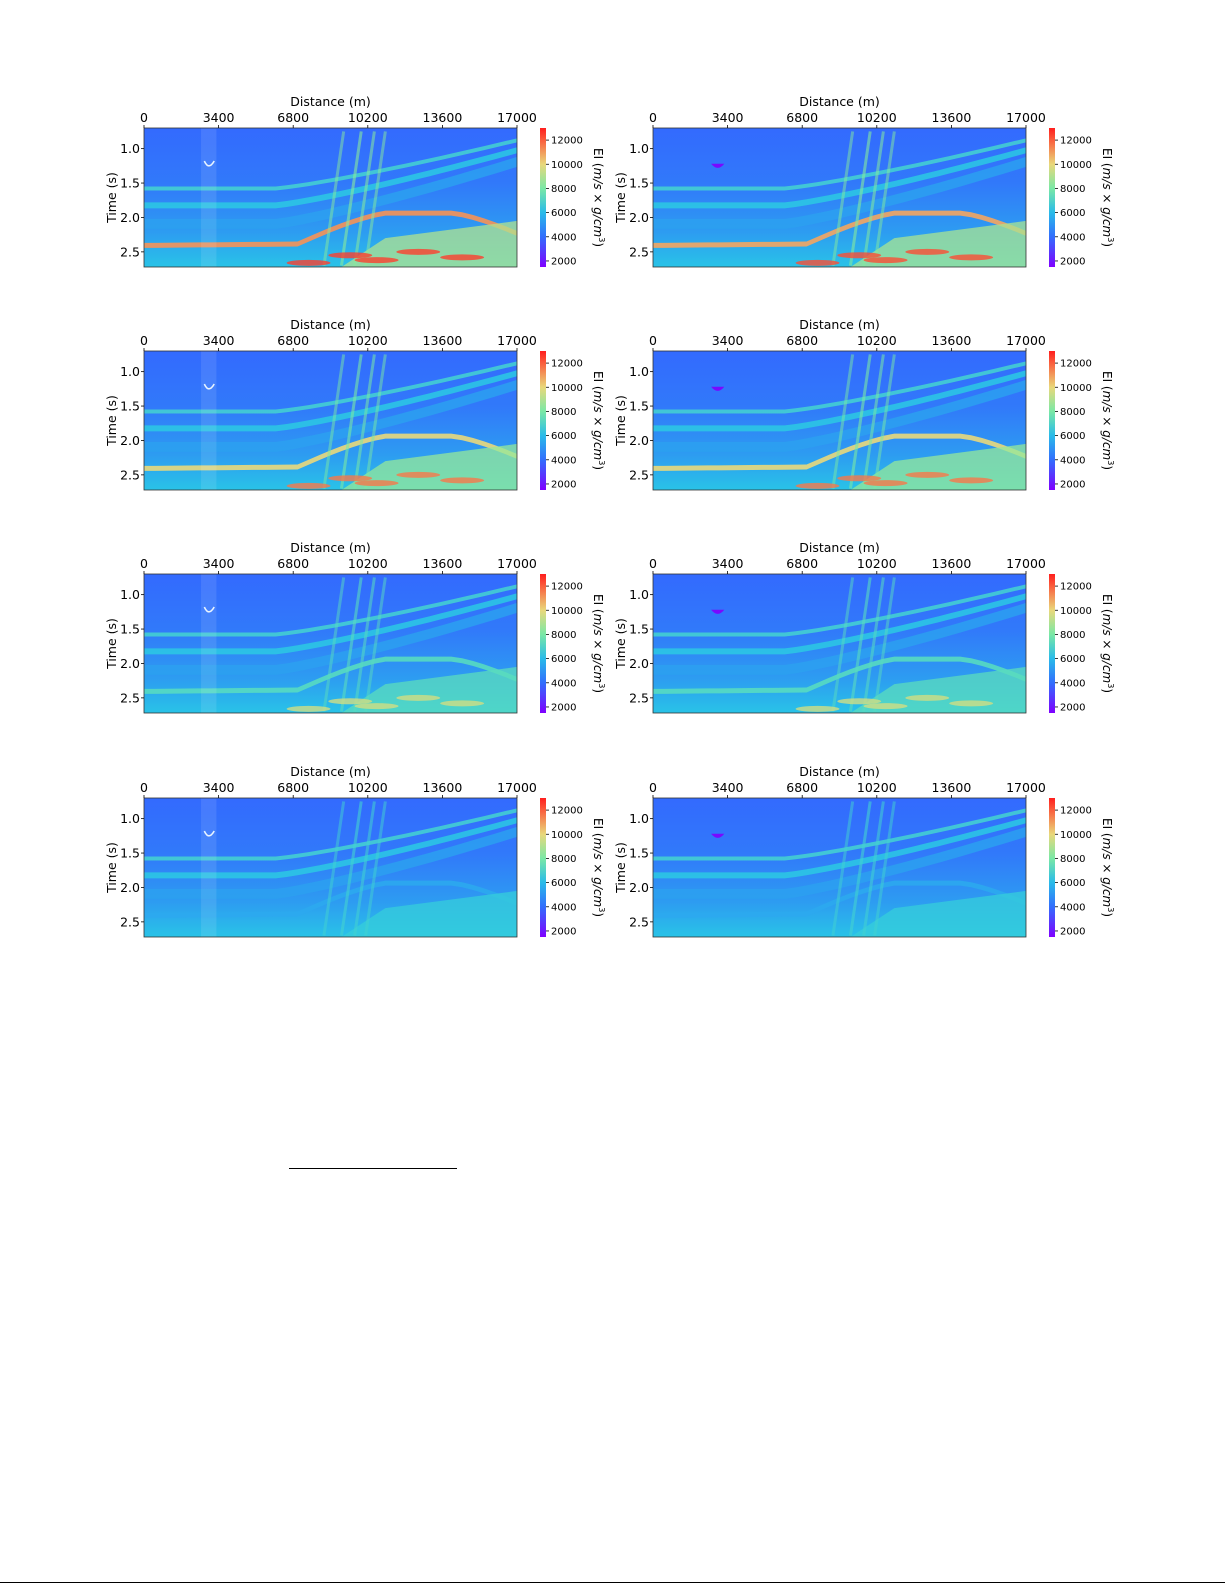  Describe the element at coordinates (563, 189) in the screenshot. I see `colorbar-tick-label: 8000` at that location.